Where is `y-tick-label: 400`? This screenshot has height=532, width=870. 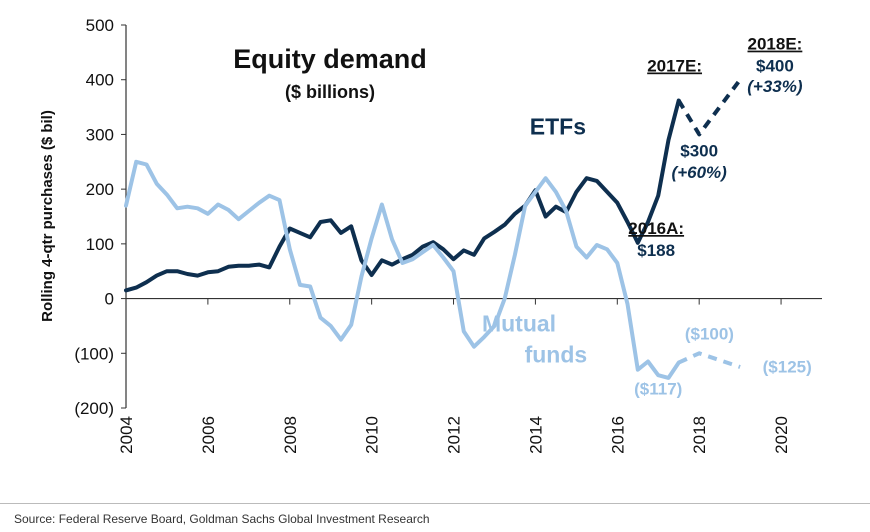
y-tick-label: 400 is located at coordinates (100, 80).